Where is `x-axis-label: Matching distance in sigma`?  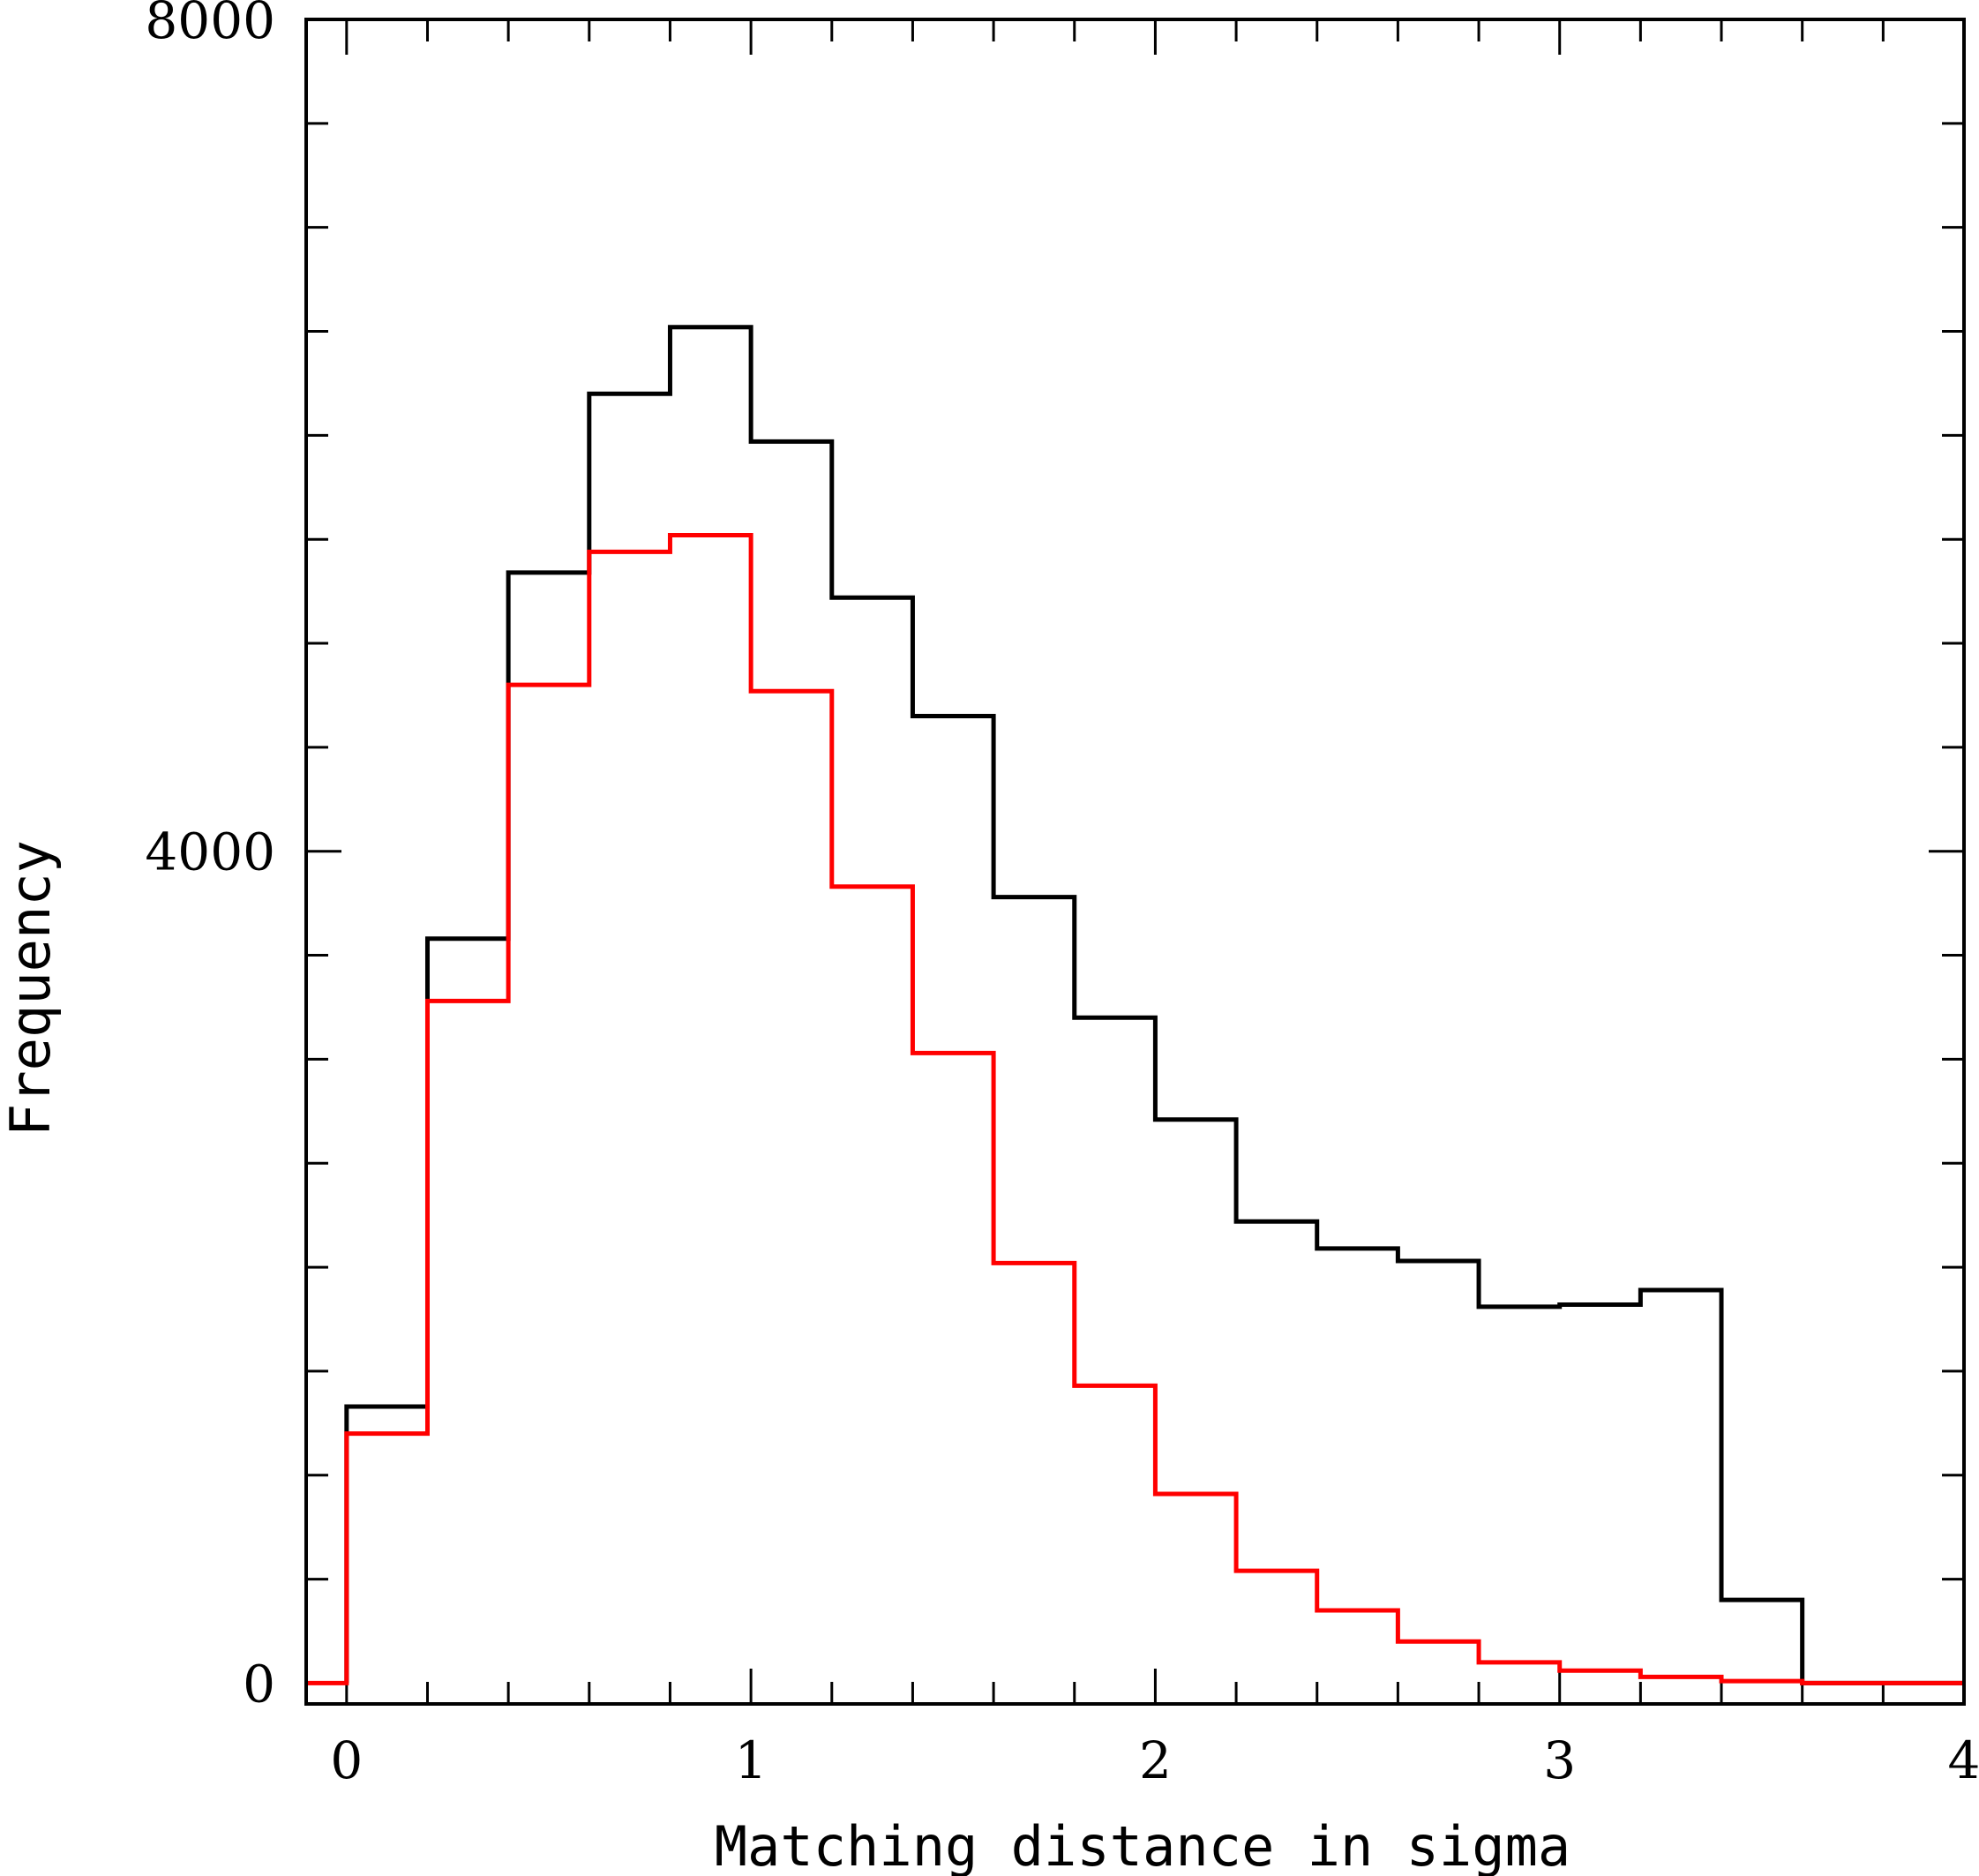 x-axis-label: Matching distance in sigma is located at coordinates (1143, 1845).